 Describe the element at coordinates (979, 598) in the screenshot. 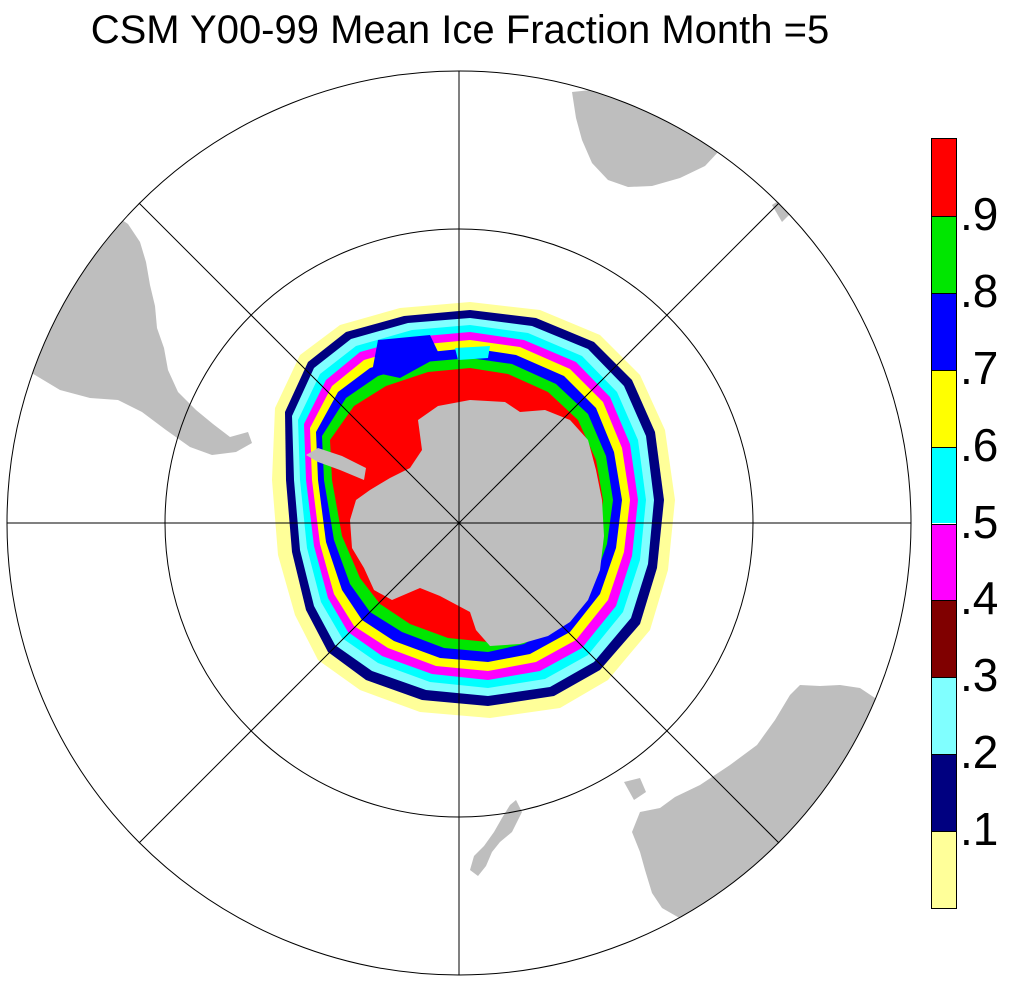

I see `legend-label: .4` at that location.